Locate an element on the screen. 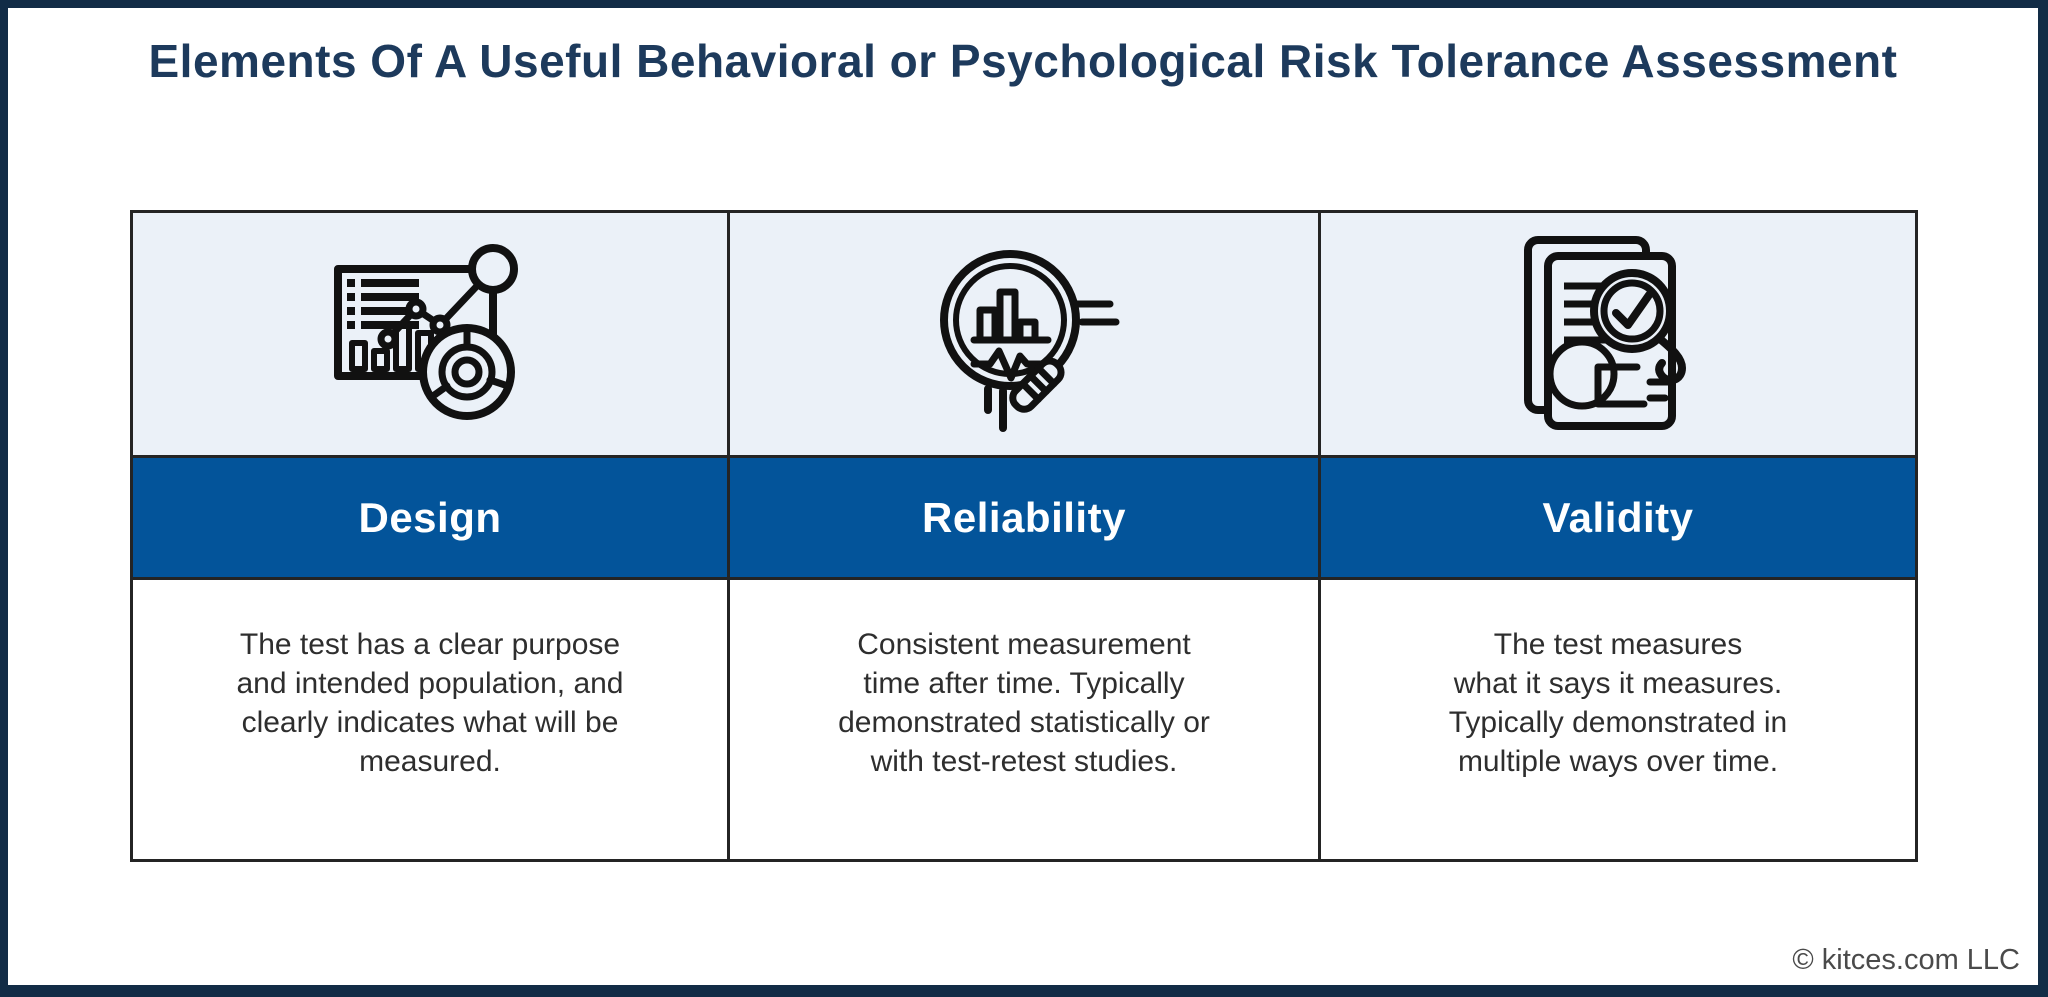  design-header-label: Design is located at coordinates (430, 517).